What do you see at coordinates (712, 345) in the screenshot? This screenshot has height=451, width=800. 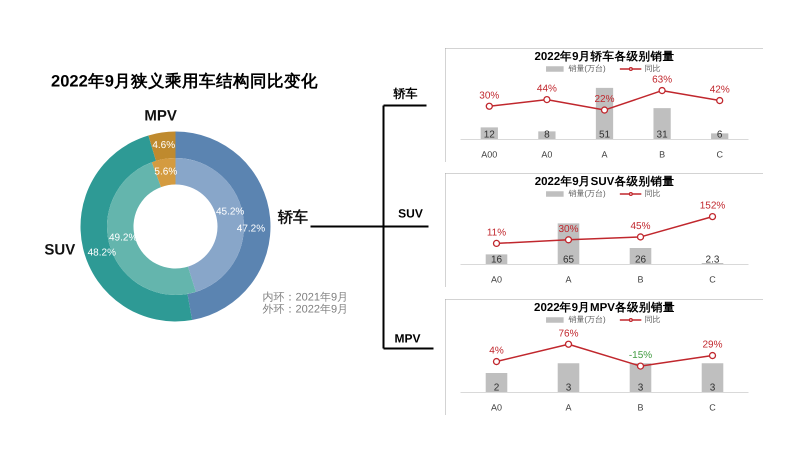 I see `data-label: 29%` at bounding box center [712, 345].